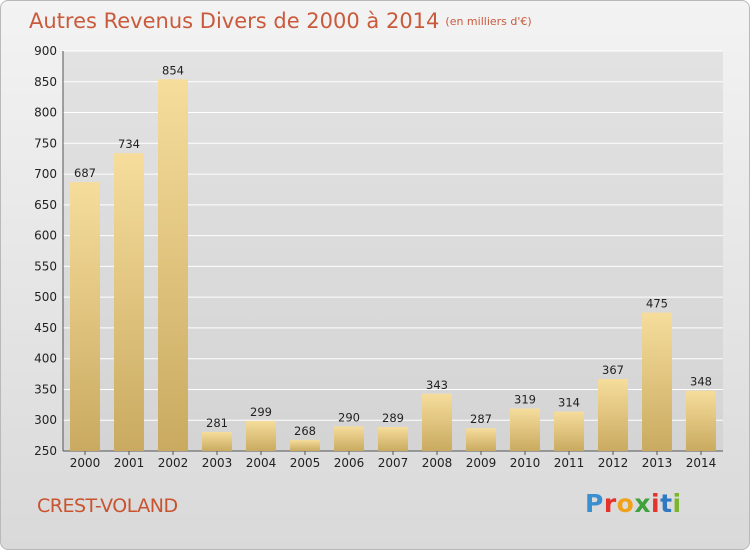 This screenshot has width=750, height=550. What do you see at coordinates (107, 506) in the screenshot?
I see `commune-name: CREST-VOLAND` at bounding box center [107, 506].